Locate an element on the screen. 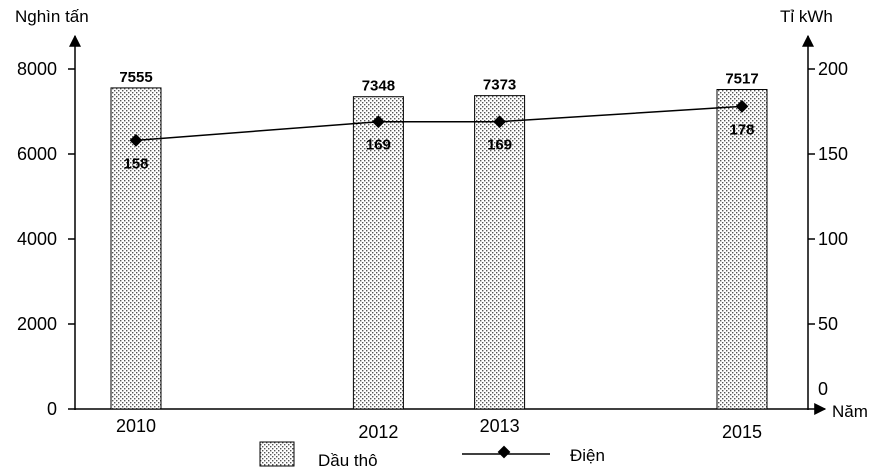  legend-label-dien: Điện is located at coordinates (587, 455).